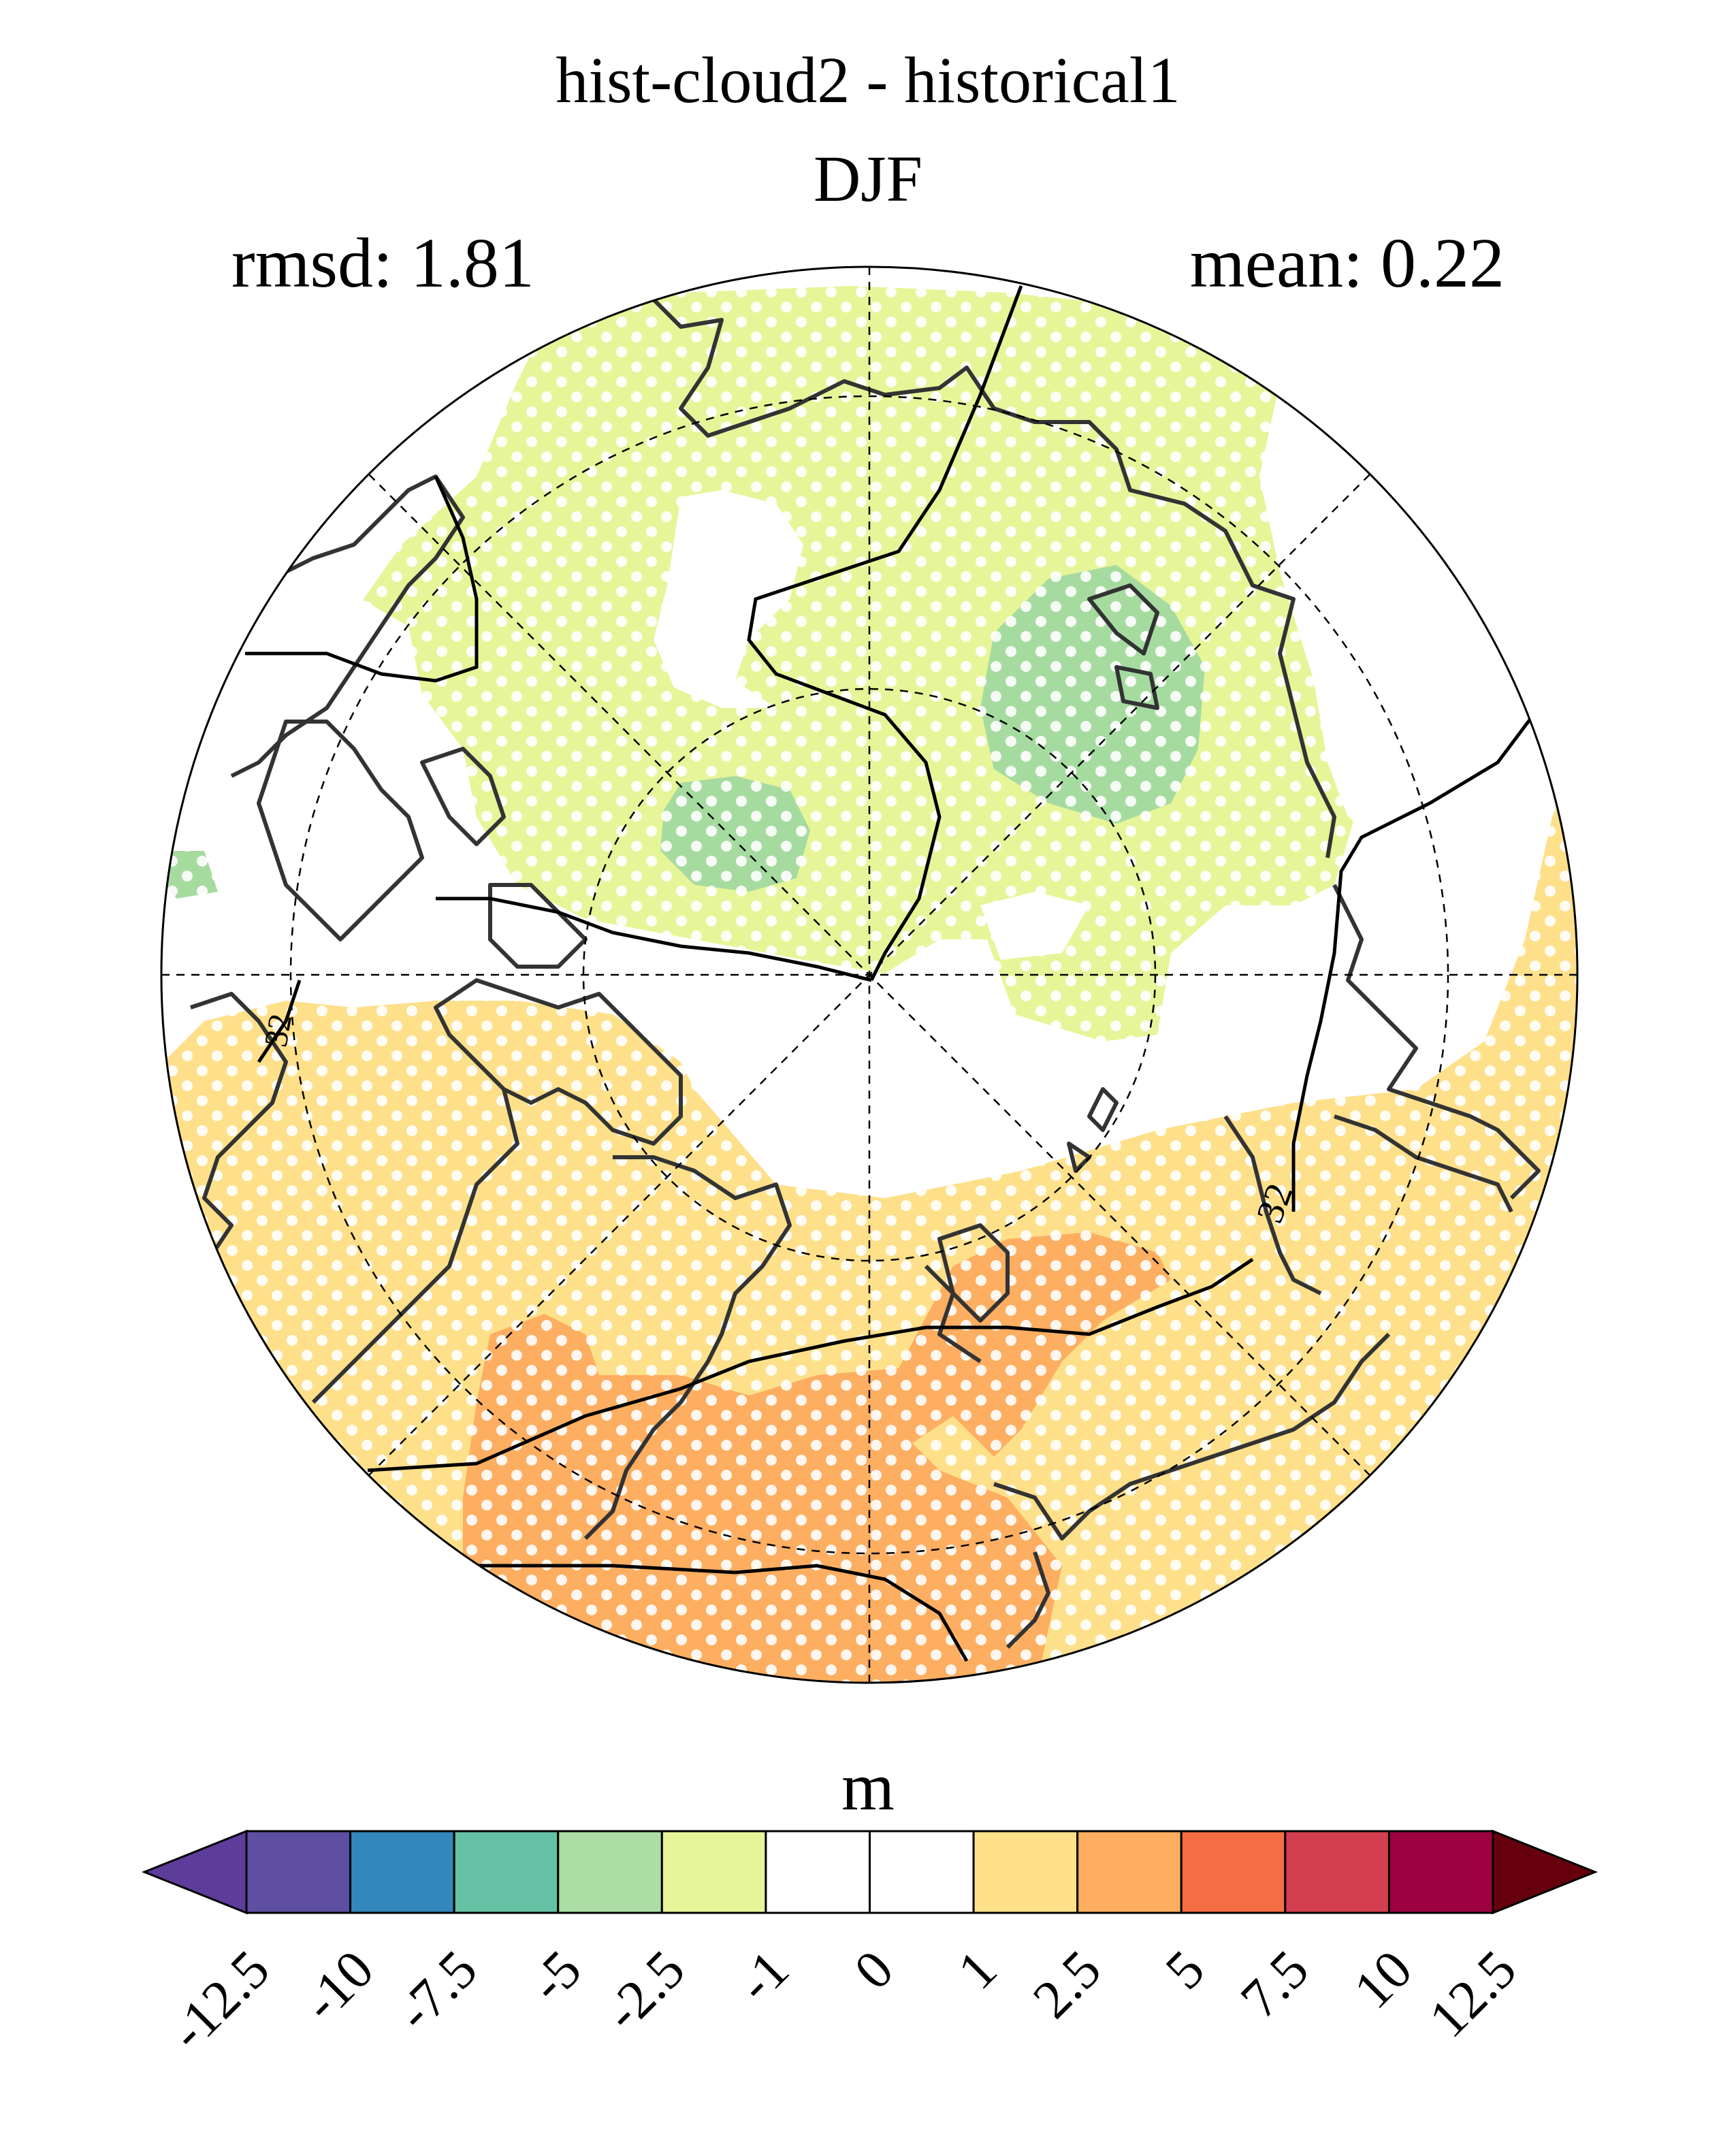  What do you see at coordinates (1274, 1984) in the screenshot?
I see `colorbar-tick-label: 7.5` at bounding box center [1274, 1984].